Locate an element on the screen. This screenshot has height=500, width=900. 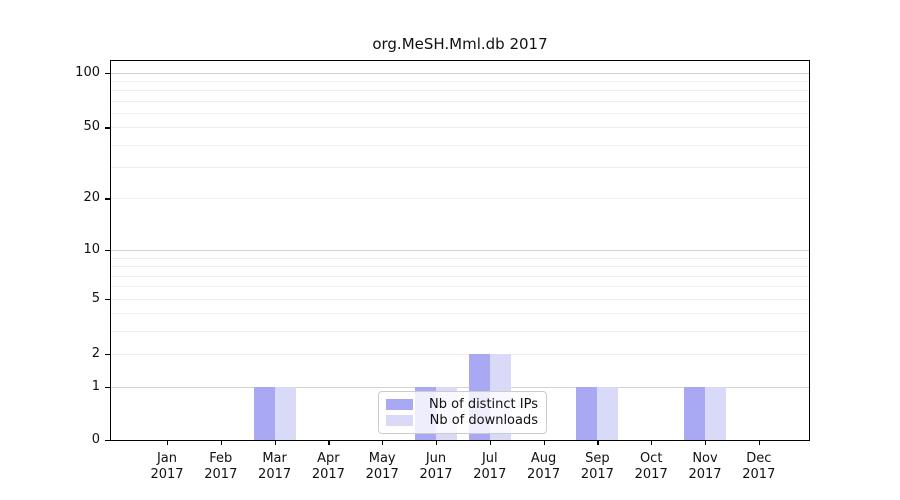
x-tick-label: Nov 2017 is located at coordinates (705, 466).